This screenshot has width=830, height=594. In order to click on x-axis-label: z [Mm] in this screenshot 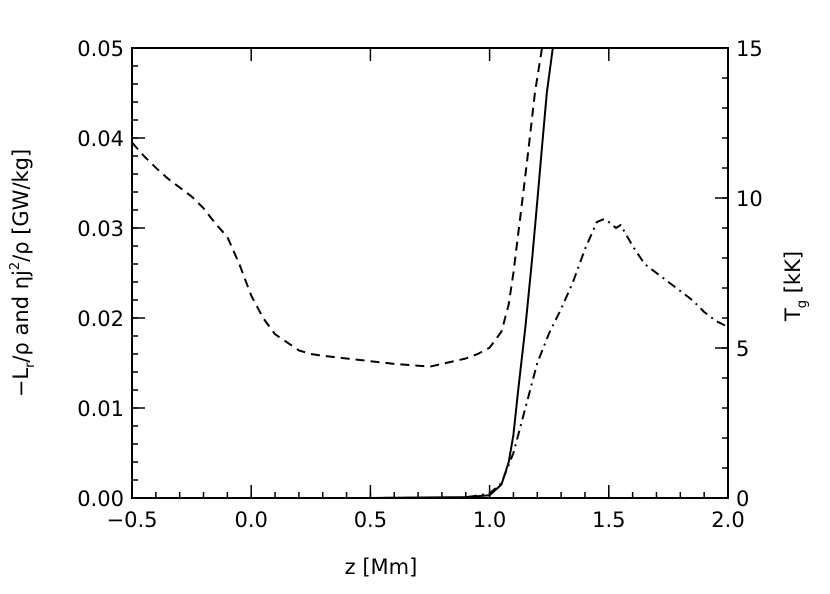, I will do `click(381, 567)`.